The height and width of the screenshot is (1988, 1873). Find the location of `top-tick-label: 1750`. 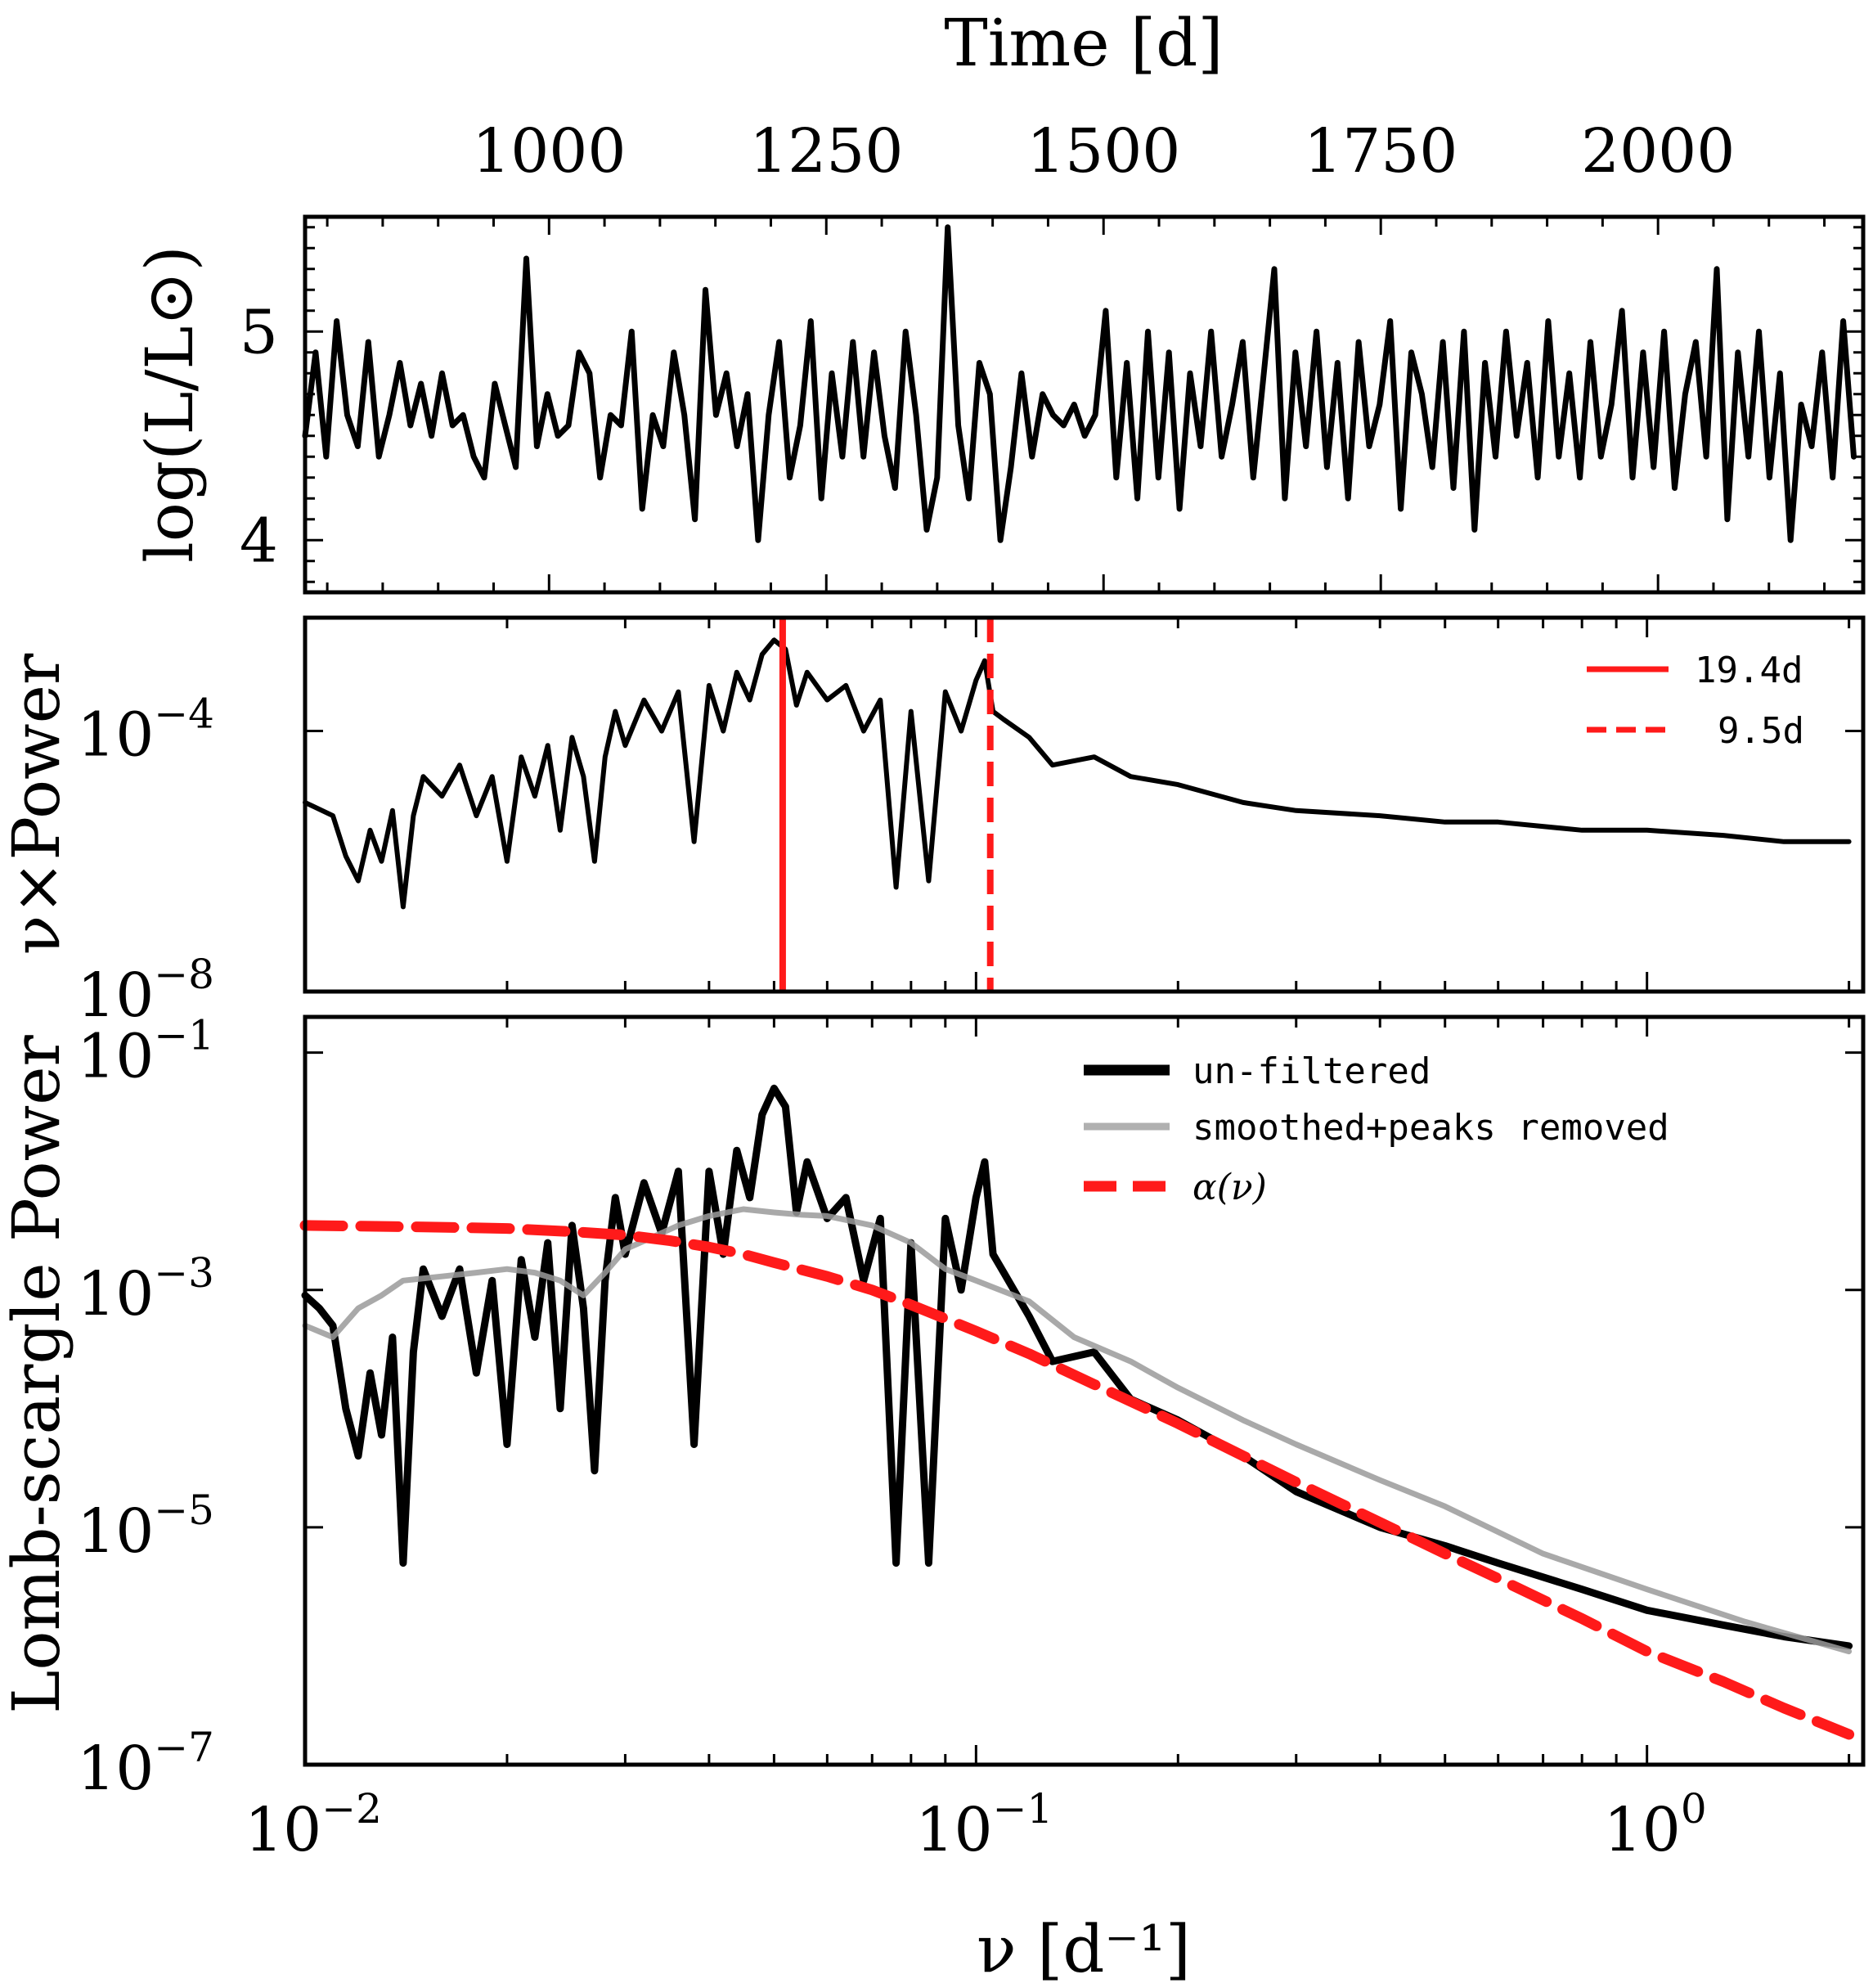

top-tick-label: 1750 is located at coordinates (1381, 151).